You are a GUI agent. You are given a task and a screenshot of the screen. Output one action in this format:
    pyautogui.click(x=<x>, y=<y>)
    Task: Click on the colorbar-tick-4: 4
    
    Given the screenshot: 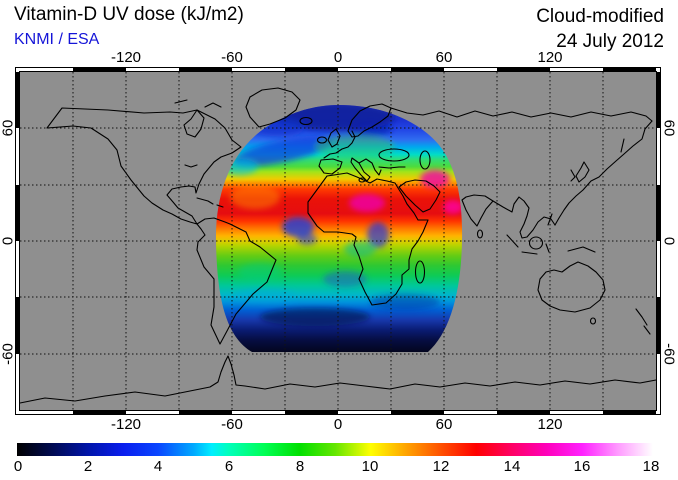 What is the action you would take?
    pyautogui.click(x=158, y=466)
    